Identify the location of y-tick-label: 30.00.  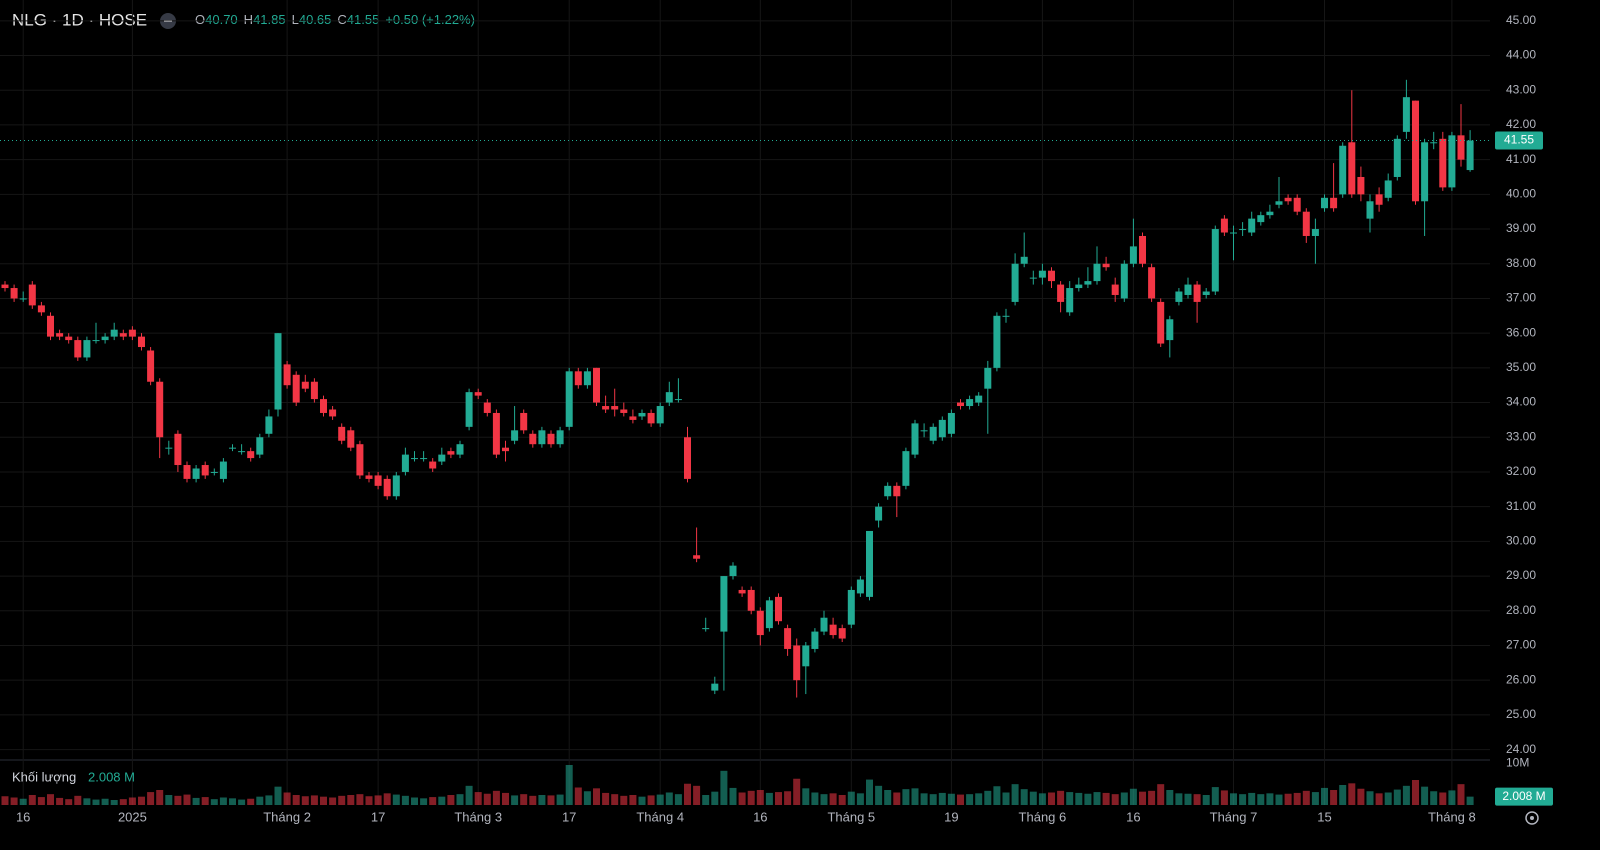
(1521, 541).